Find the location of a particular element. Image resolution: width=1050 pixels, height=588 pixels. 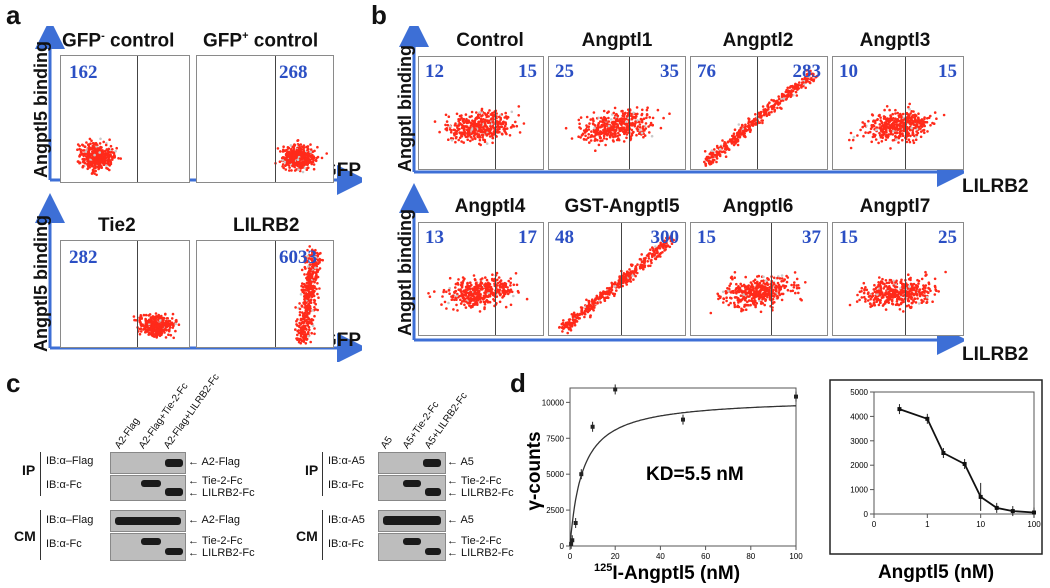

panel-b-title-angptl6: Angptl6 is located at coordinates (758, 206).